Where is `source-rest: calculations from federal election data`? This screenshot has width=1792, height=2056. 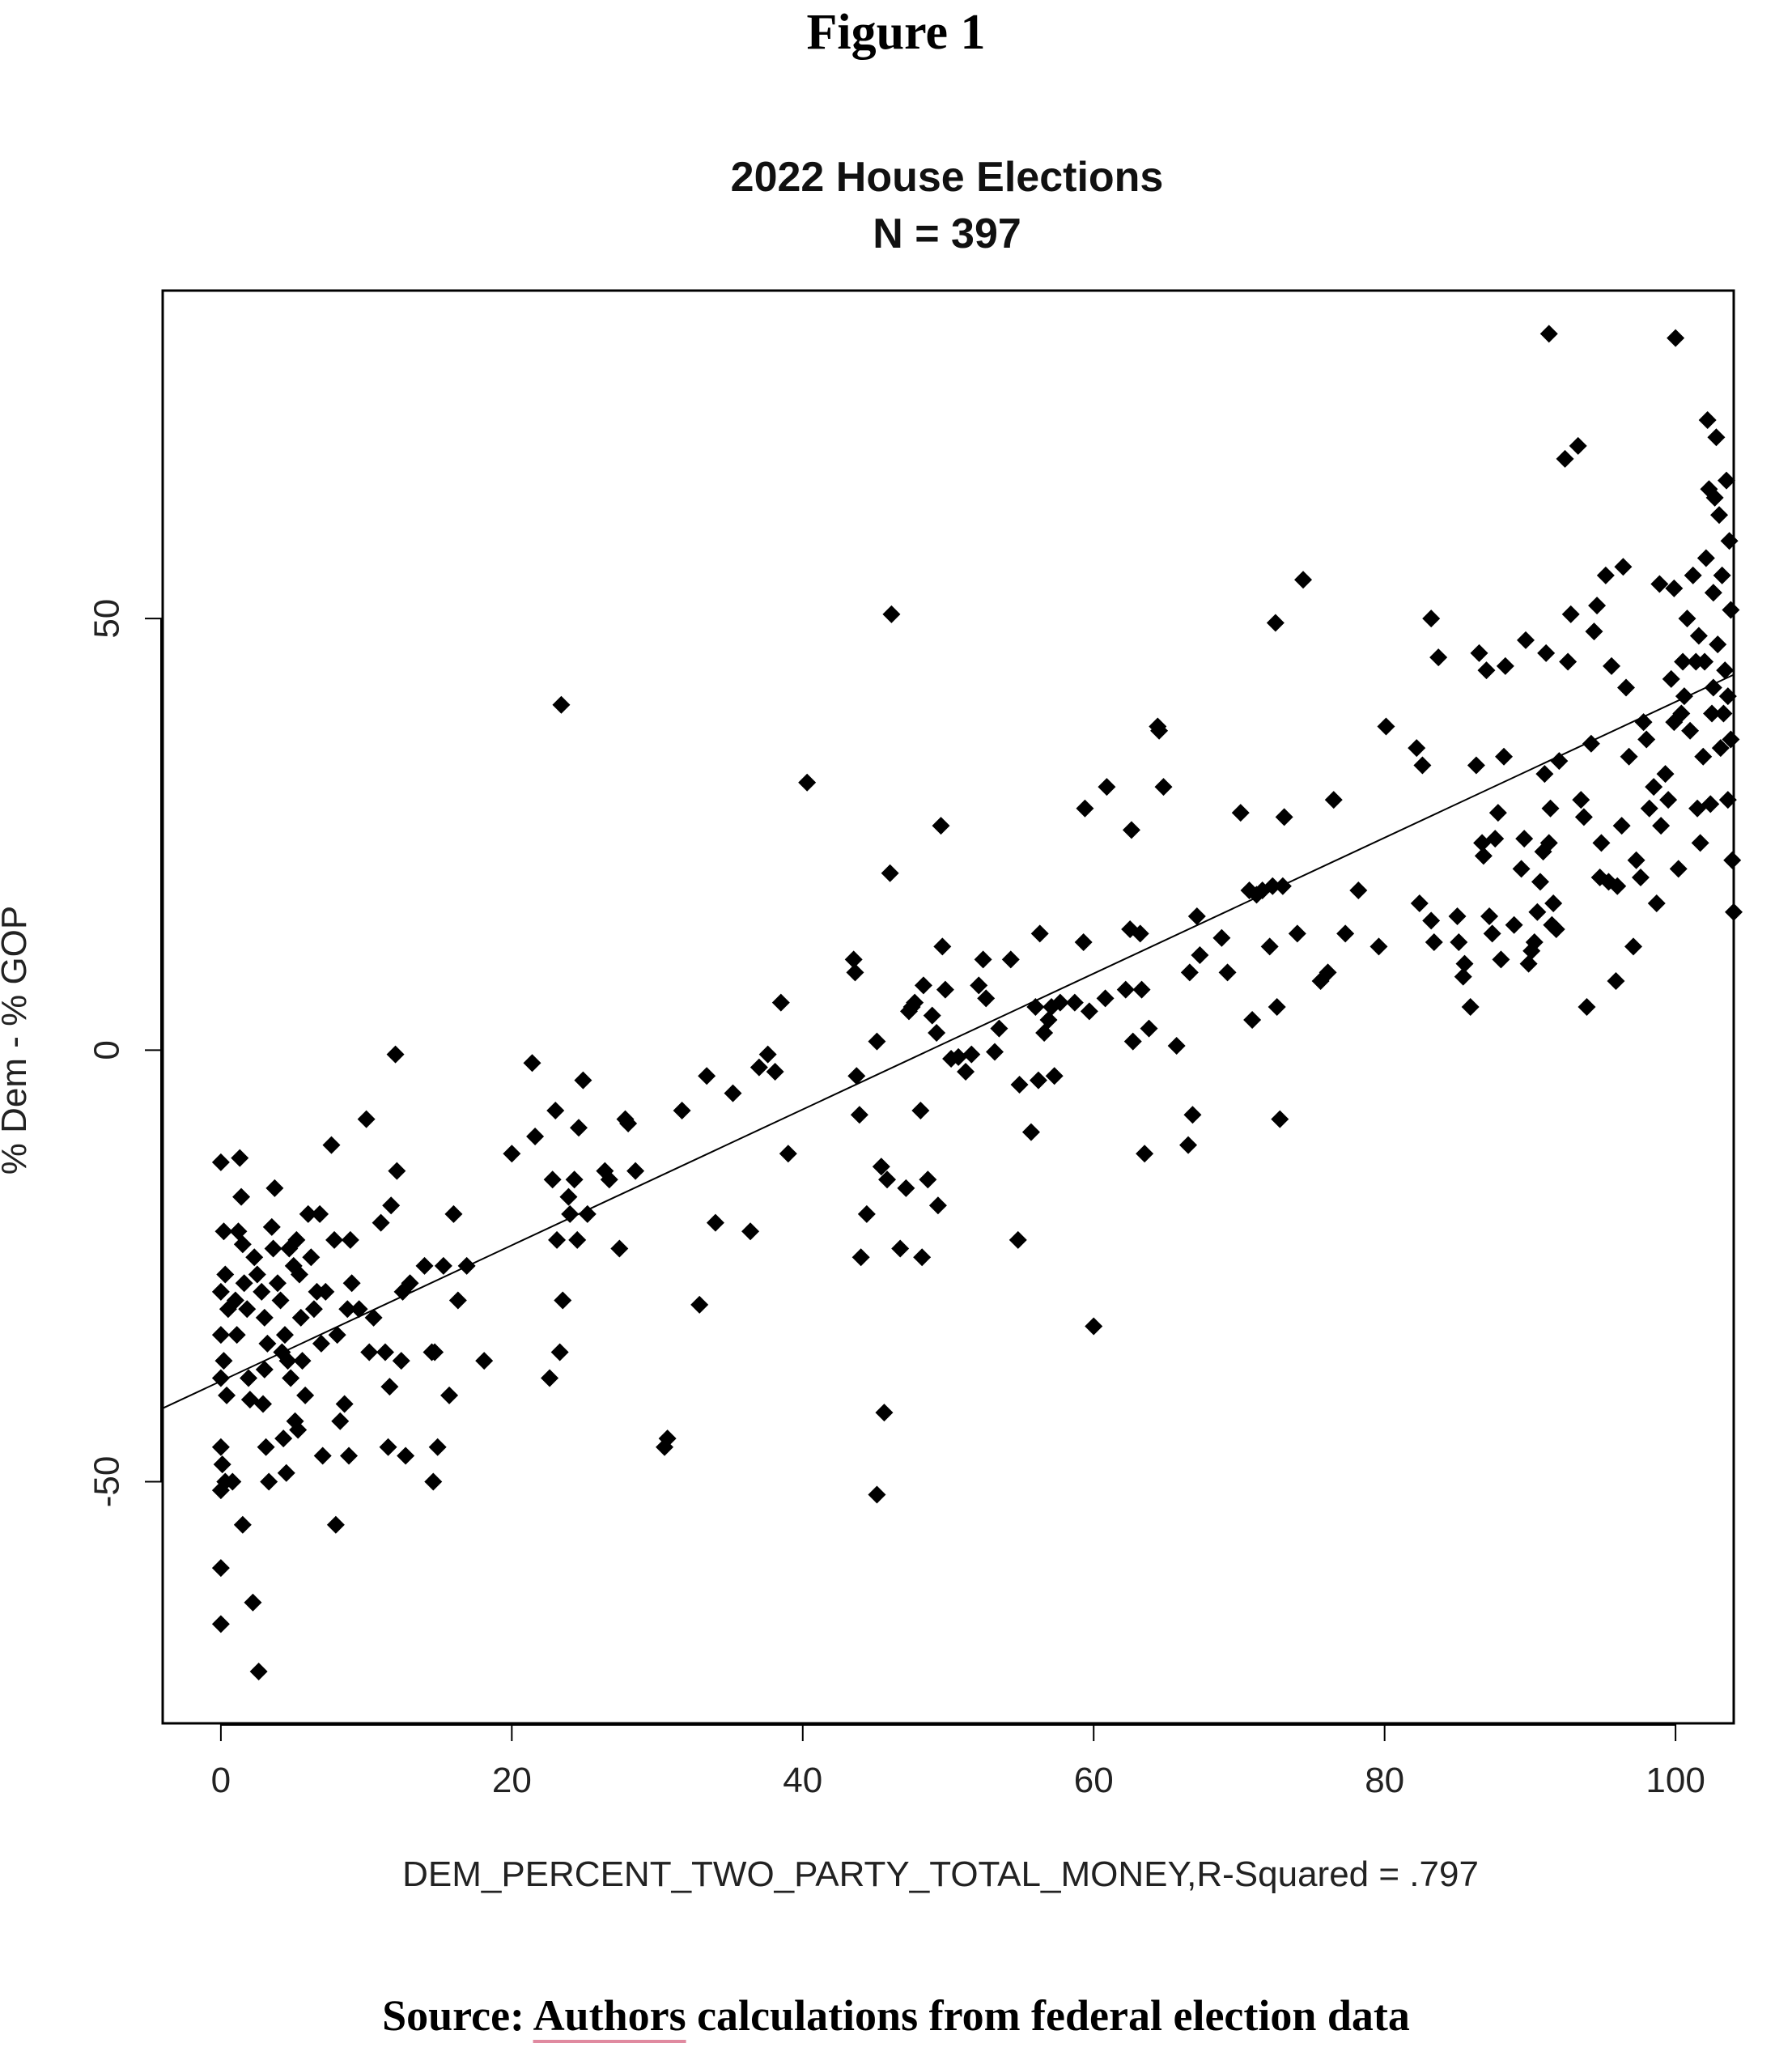 source-rest: calculations from federal election data is located at coordinates (1048, 2015).